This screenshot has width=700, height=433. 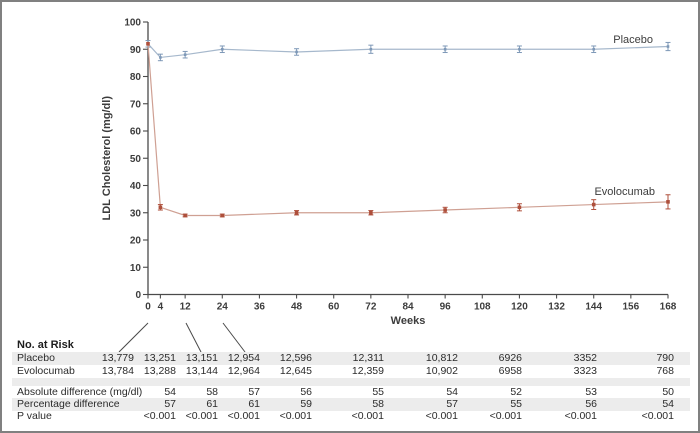 I want to click on y-tick-label: 0, so click(x=138, y=295).